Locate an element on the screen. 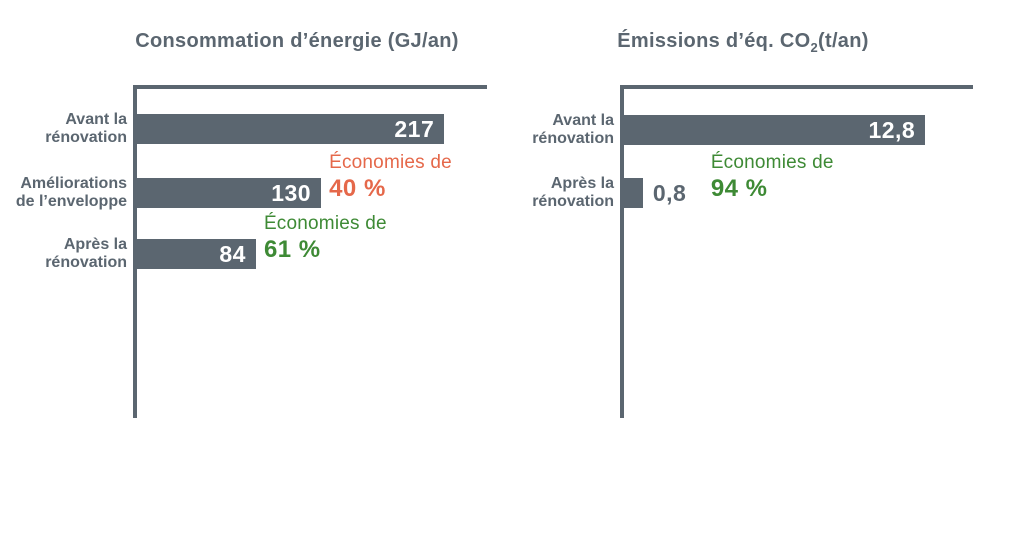 Image resolution: width=1024 pixels, height=535 pixels. bar: 12,8 is located at coordinates (775, 130).